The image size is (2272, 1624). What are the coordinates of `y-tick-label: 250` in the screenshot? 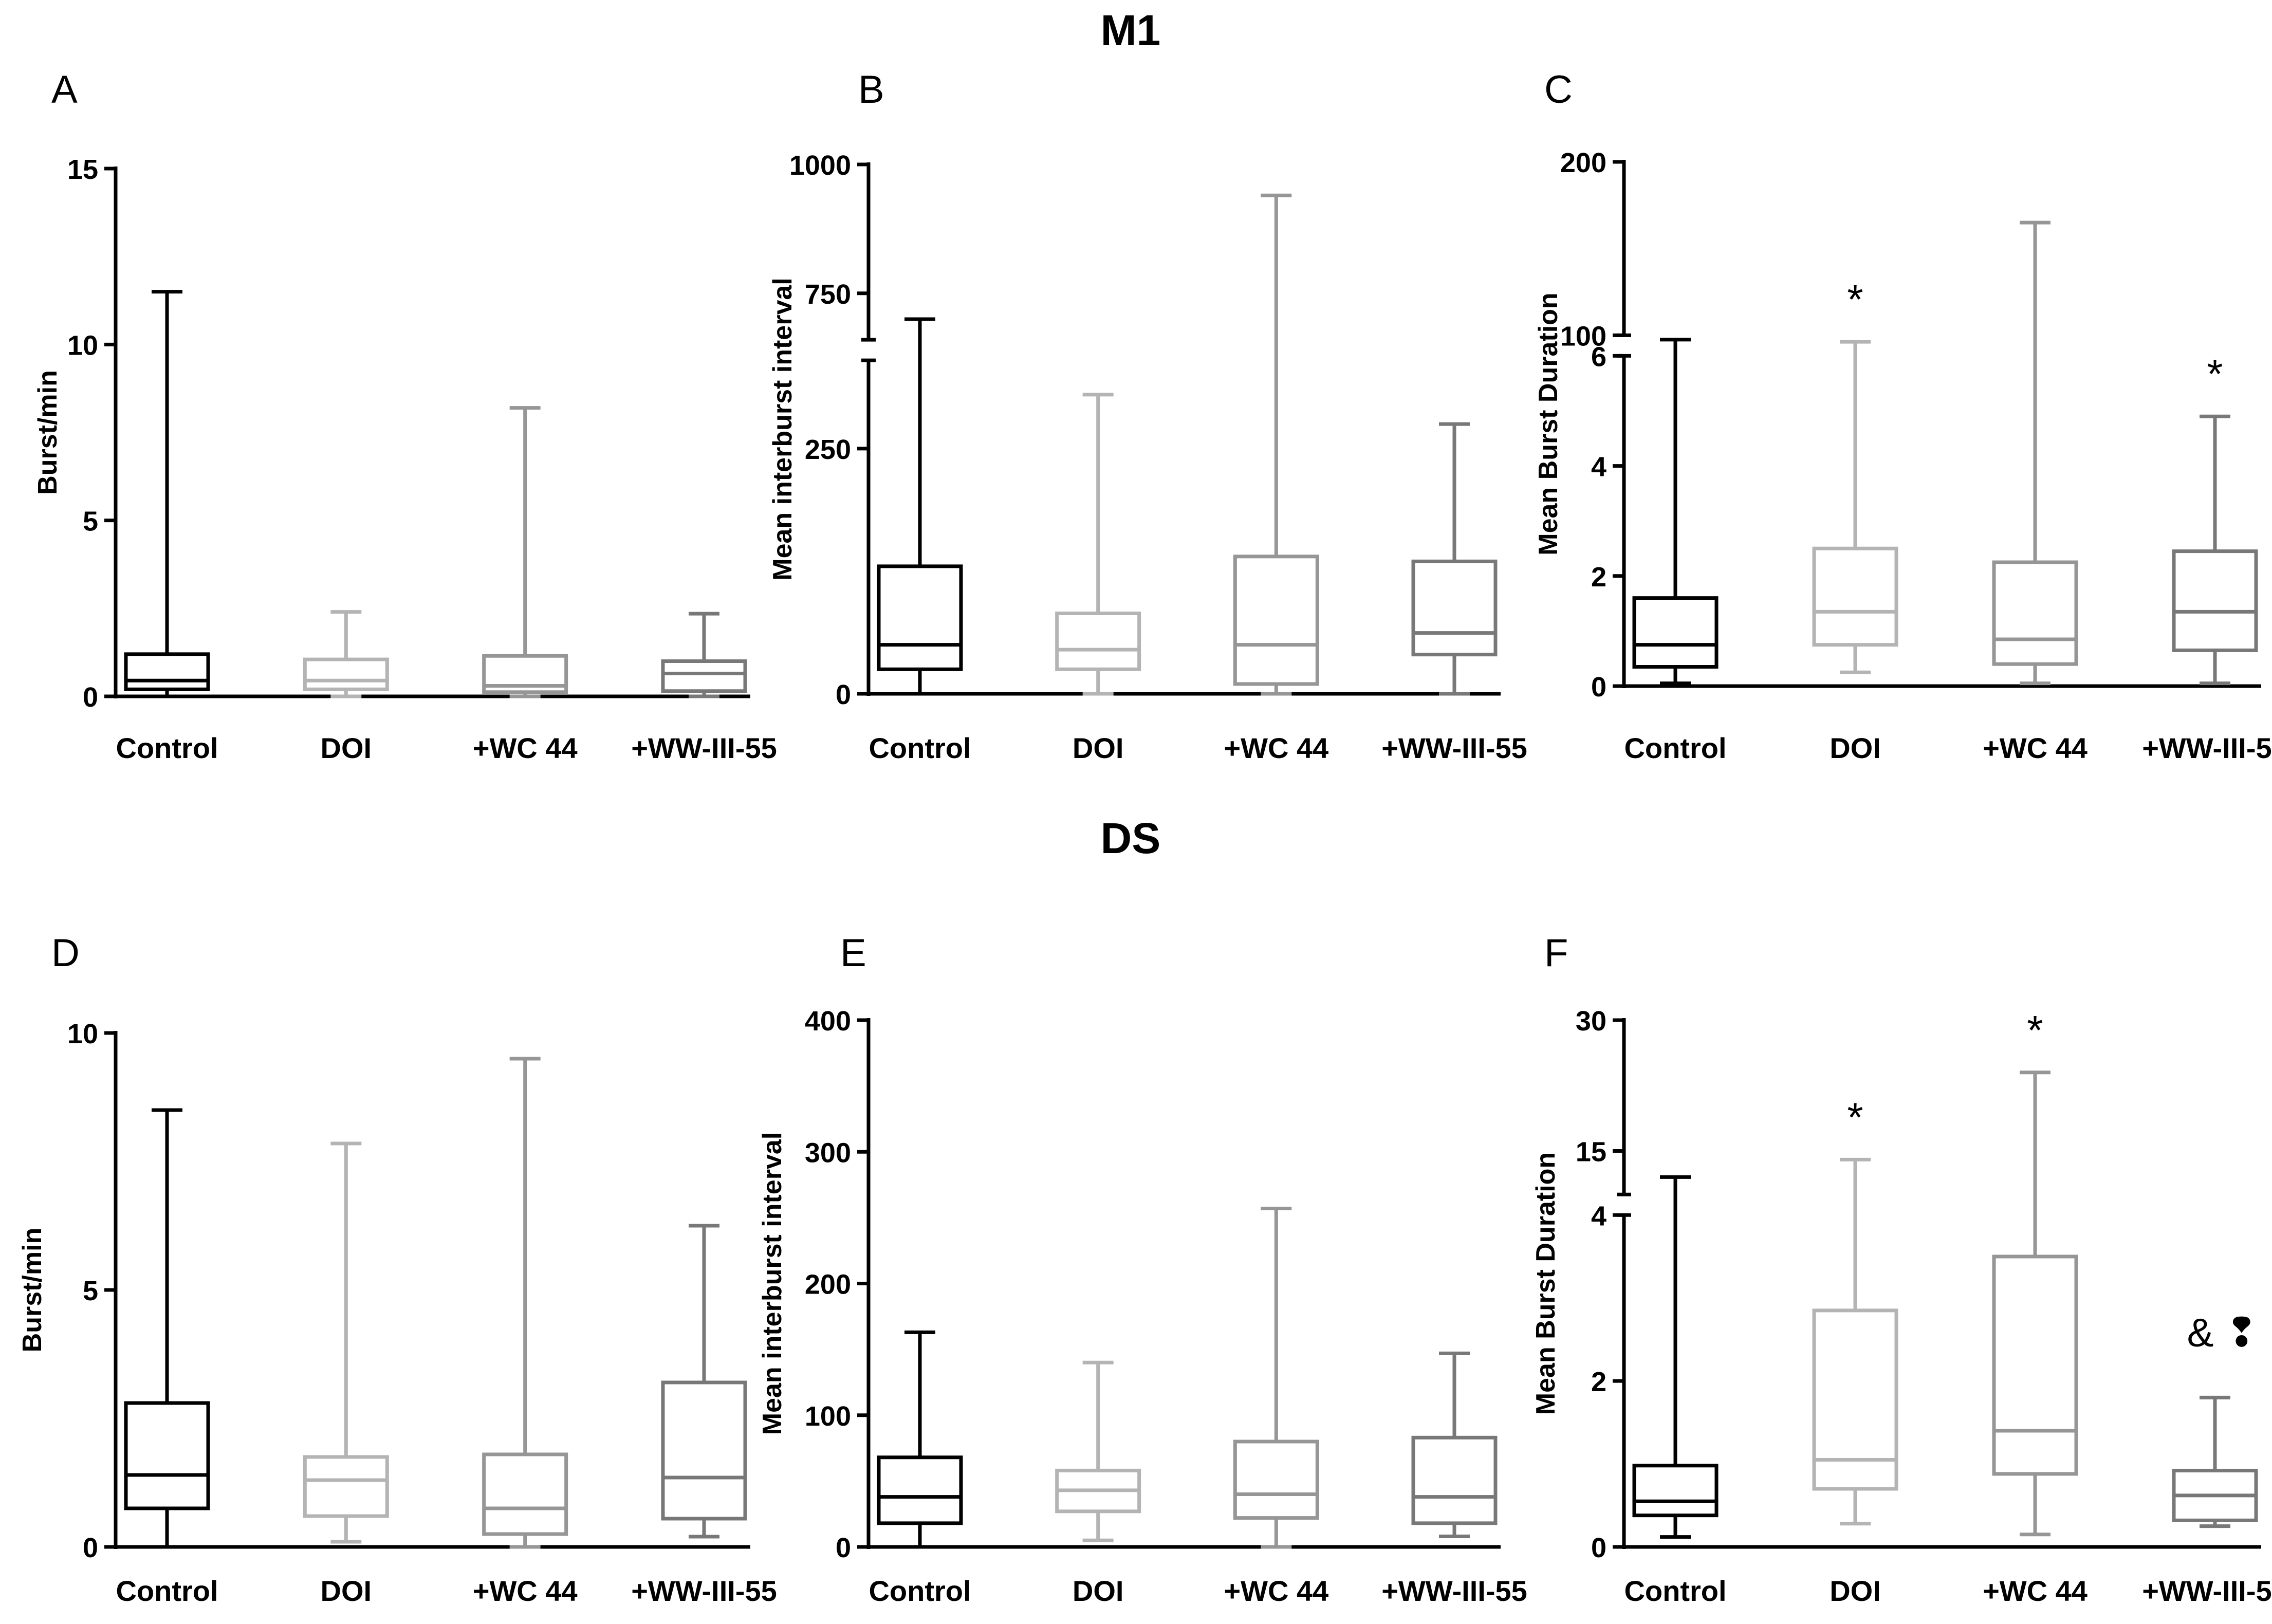 It's located at (828, 449).